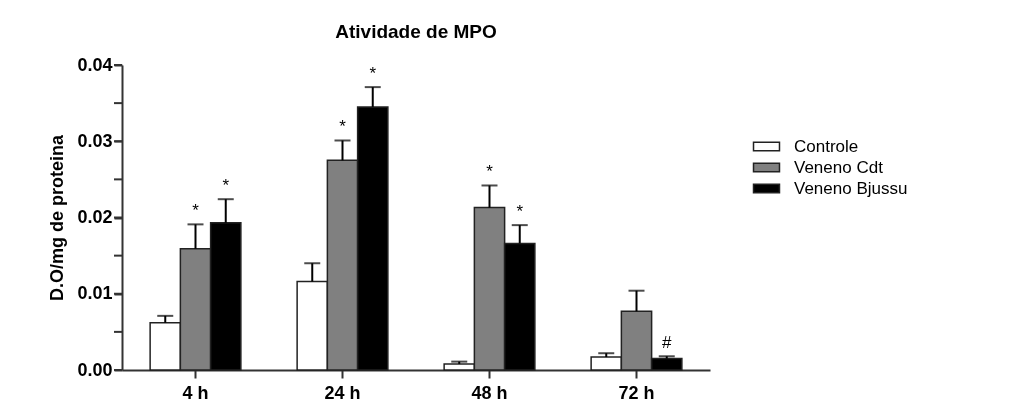 The width and height of the screenshot is (1009, 403). Describe the element at coordinates (95, 293) in the screenshot. I see `y-tick-label: 0.01` at that location.